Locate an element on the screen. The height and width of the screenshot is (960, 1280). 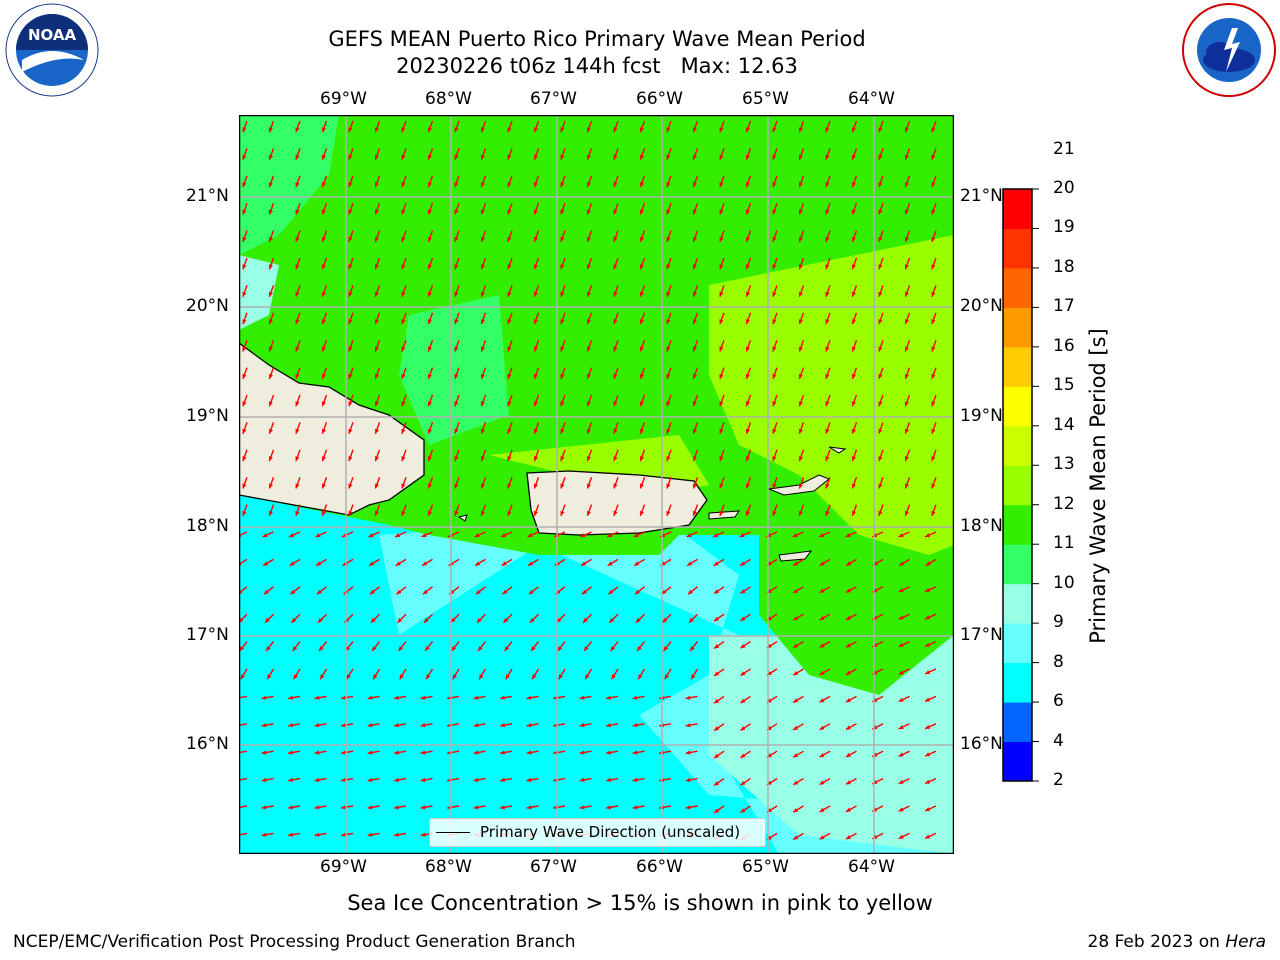
colorbar-tick-label: 4 is located at coordinates (1058, 740).